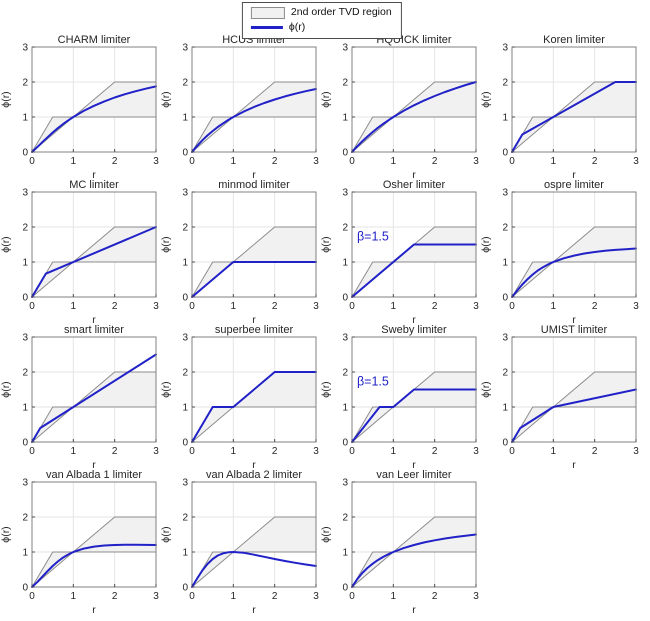 The height and width of the screenshot is (621, 650). I want to click on subplot-van-albada-2: 0 1 2 3 0 1 2 3 van Albada 2 limiter r ϕ(r), so click(240, 541).